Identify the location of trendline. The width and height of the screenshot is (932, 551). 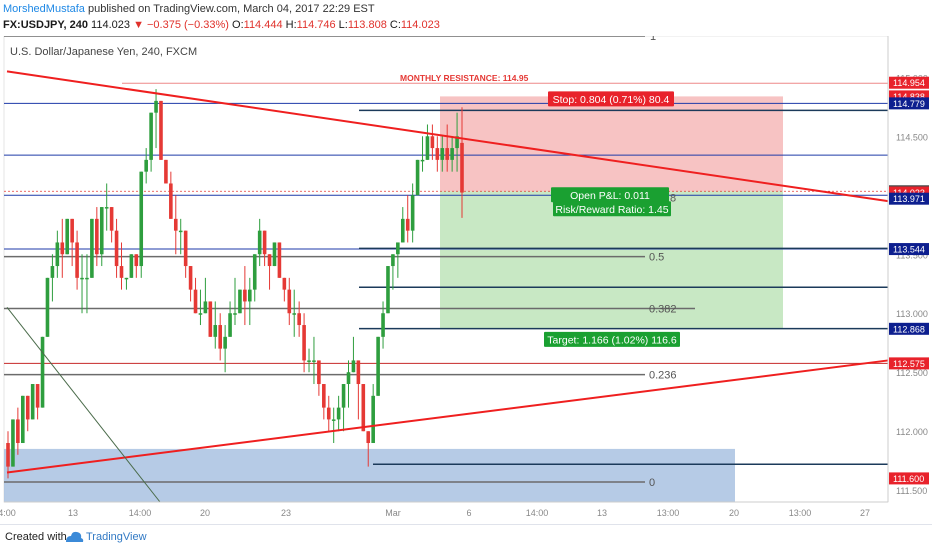
(83, 405).